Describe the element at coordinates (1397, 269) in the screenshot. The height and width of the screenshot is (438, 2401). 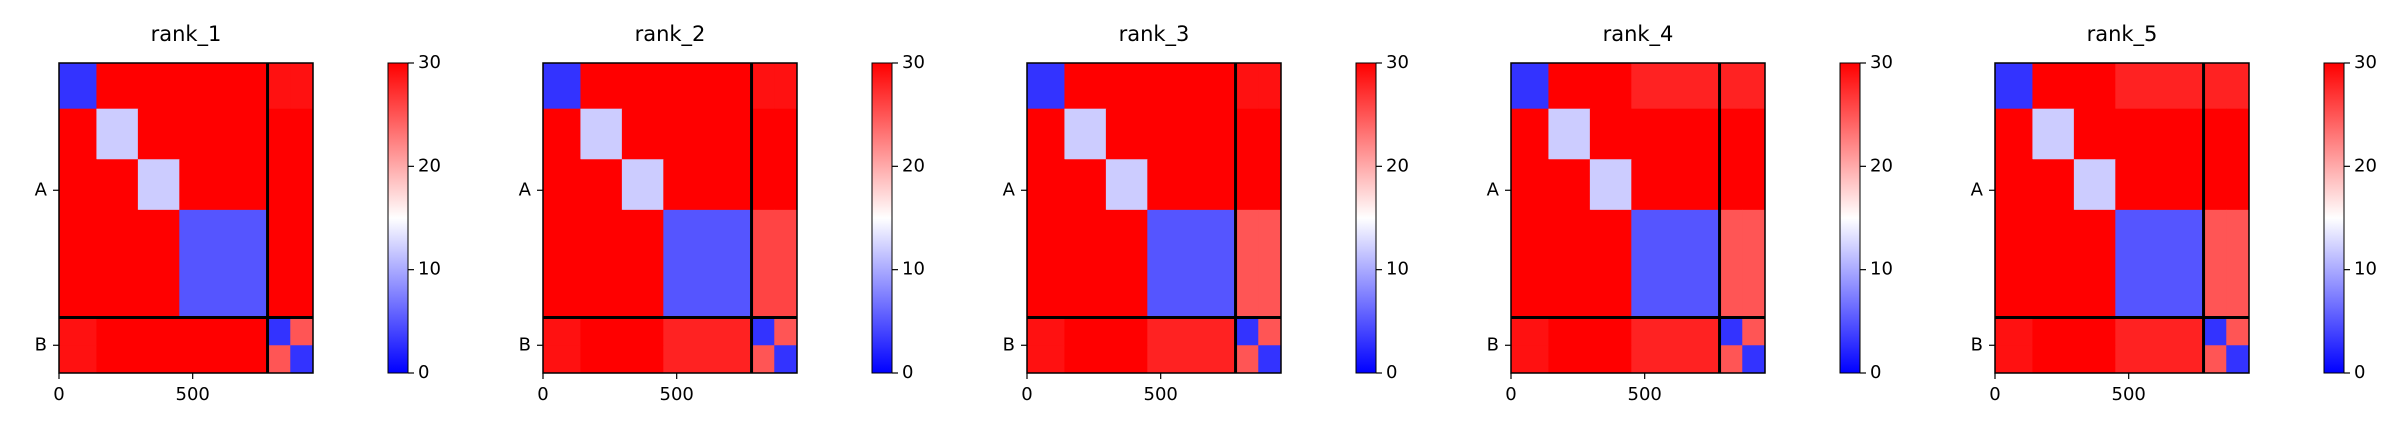
I see `colorbar-tick-label: 10` at that location.